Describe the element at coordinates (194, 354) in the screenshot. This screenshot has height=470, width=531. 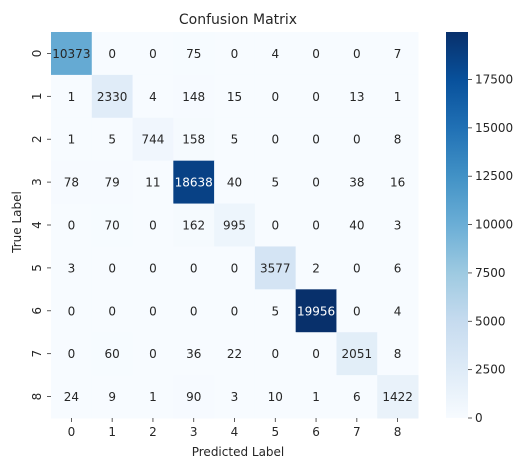
I see `heatmap-cell-r7-c3` at that location.